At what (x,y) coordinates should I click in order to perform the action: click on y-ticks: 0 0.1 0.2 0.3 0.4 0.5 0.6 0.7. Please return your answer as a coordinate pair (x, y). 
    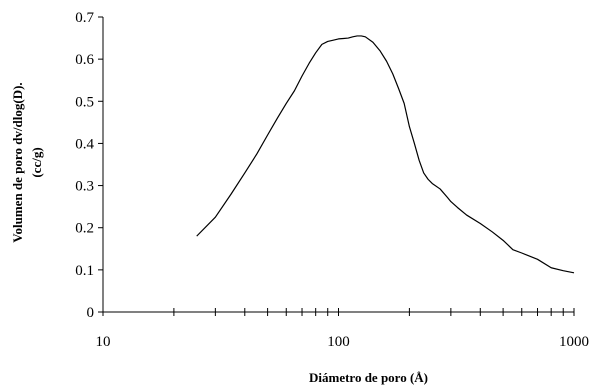
    Looking at the image, I should click on (89, 165).